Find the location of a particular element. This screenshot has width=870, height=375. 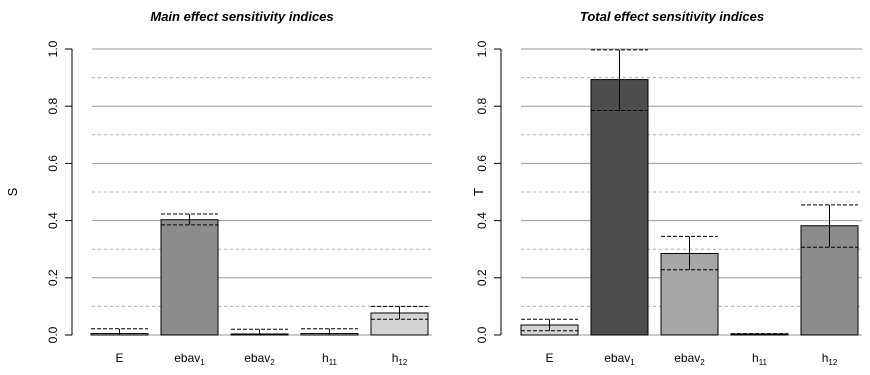

chart-title: Main effect sensitivity indices is located at coordinates (241, 16).